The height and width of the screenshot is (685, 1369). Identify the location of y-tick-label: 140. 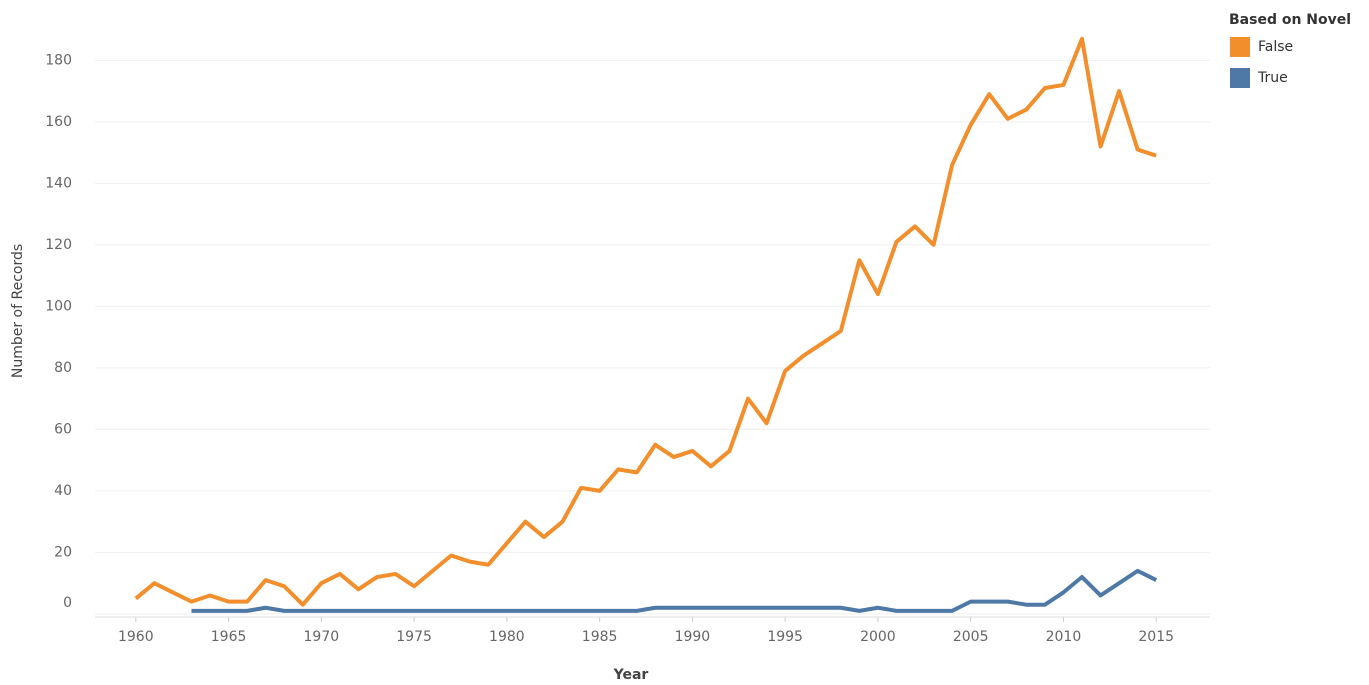
(58, 183).